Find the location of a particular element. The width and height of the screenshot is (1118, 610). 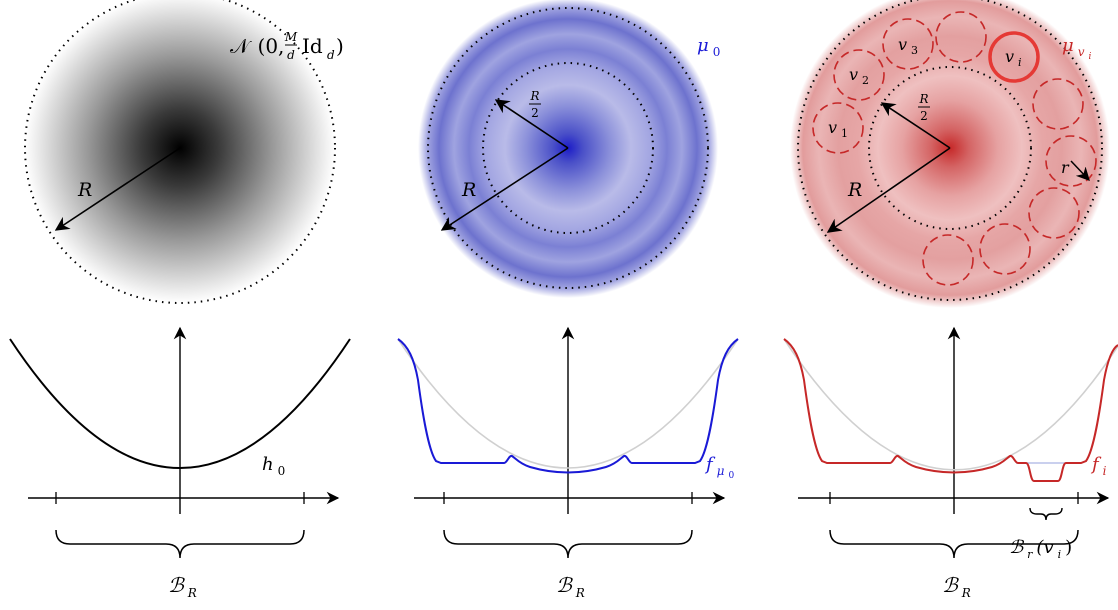

gaussian-disk is located at coordinates (180, 151).